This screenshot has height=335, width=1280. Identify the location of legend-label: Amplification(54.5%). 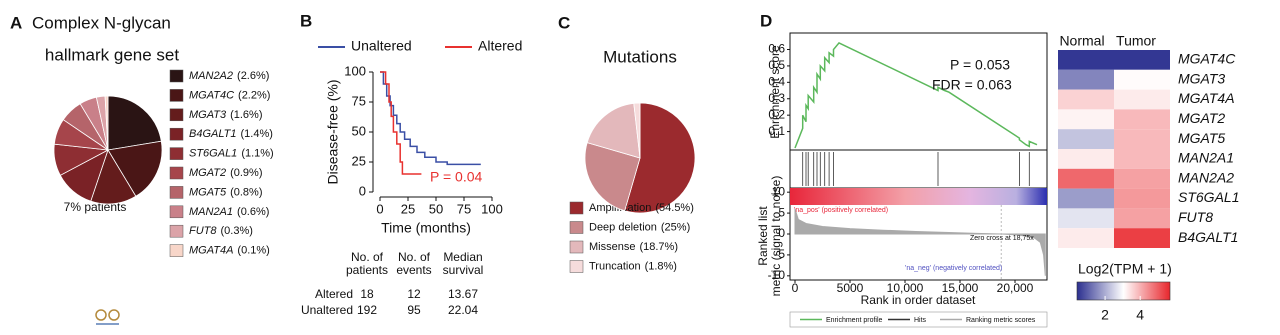
(641, 208).